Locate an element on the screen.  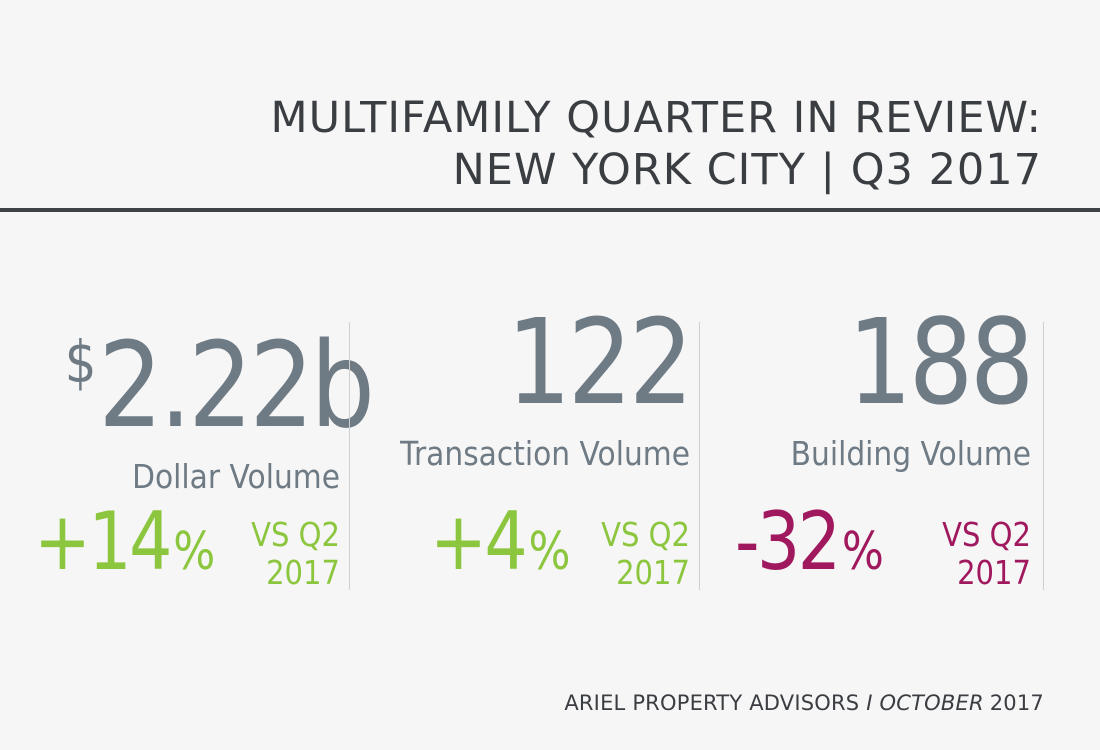
transaction-volume-change-percent: +4% is located at coordinates (500, 547).